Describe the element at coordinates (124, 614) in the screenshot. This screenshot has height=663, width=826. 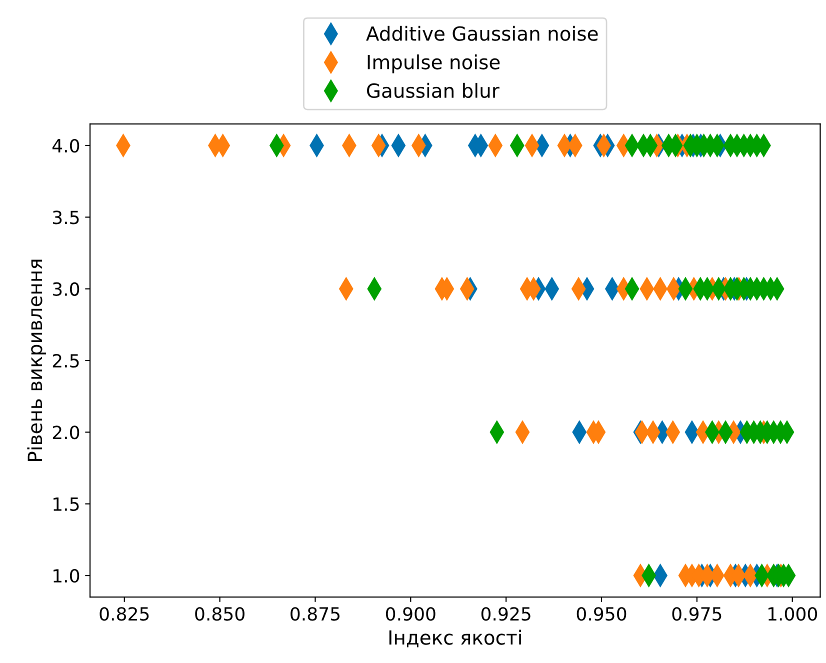
I see `x-tick-label: 0.825` at that location.